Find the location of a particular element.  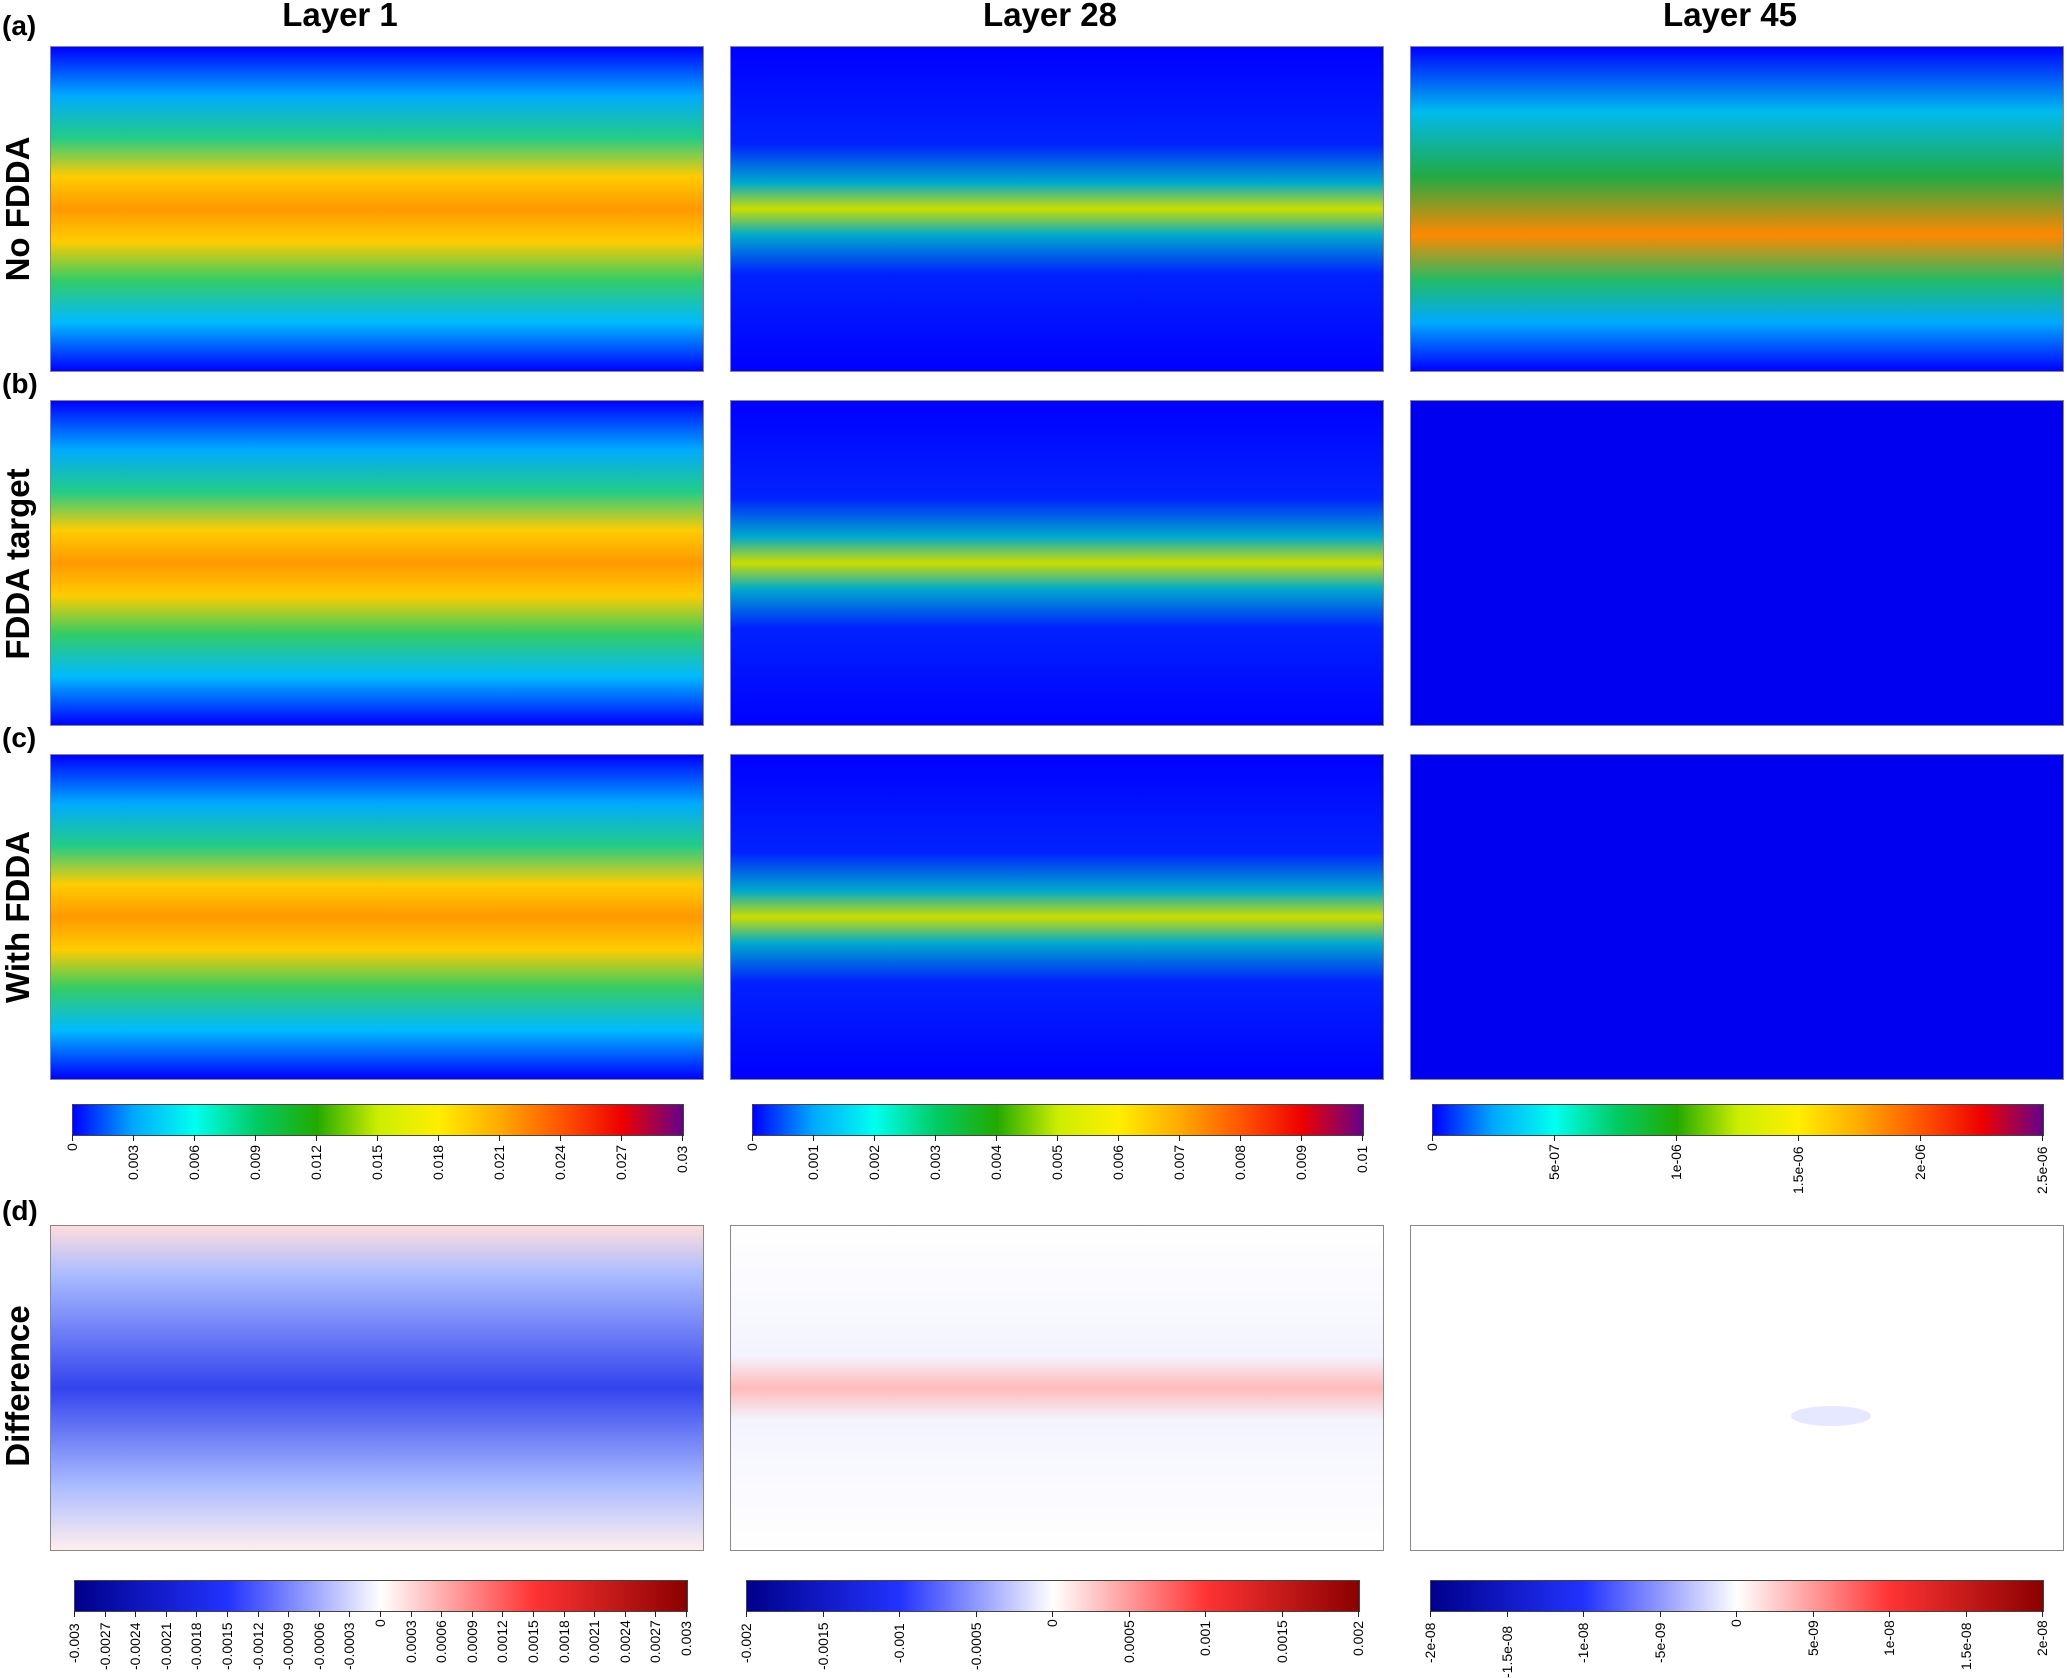

colorbar-diff-layer-1-tick-label: -0.0006 is located at coordinates (318, 1646).